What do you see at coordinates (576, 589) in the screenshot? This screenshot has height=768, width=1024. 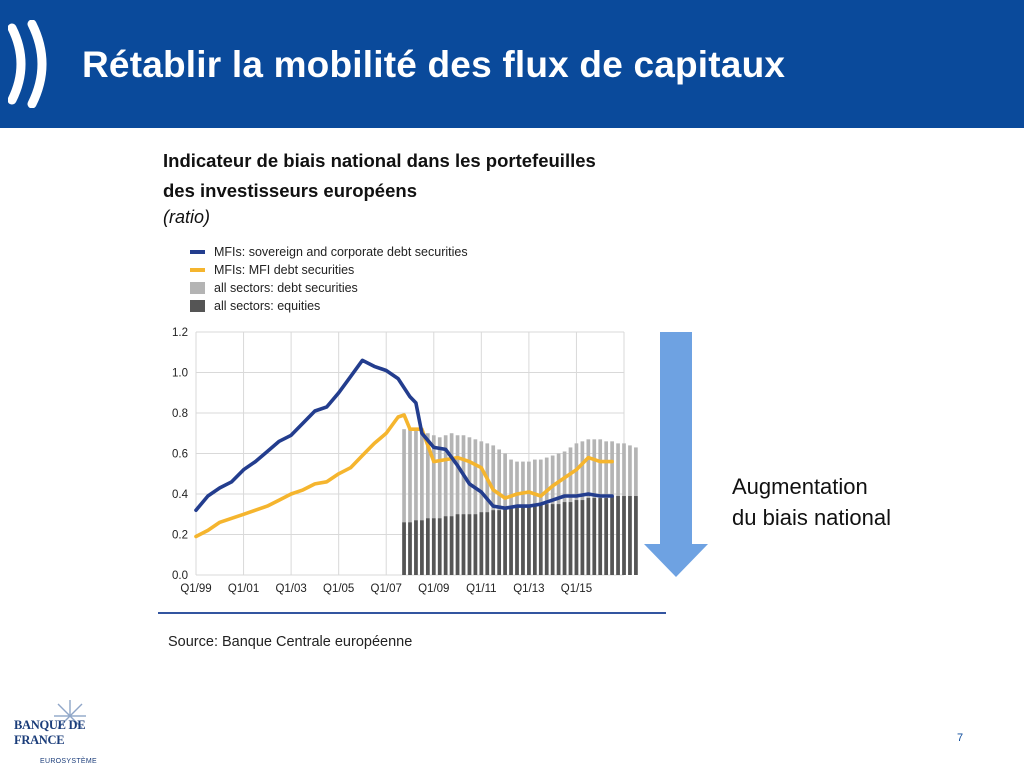 I see `x-tick-label: Q1/15` at bounding box center [576, 589].